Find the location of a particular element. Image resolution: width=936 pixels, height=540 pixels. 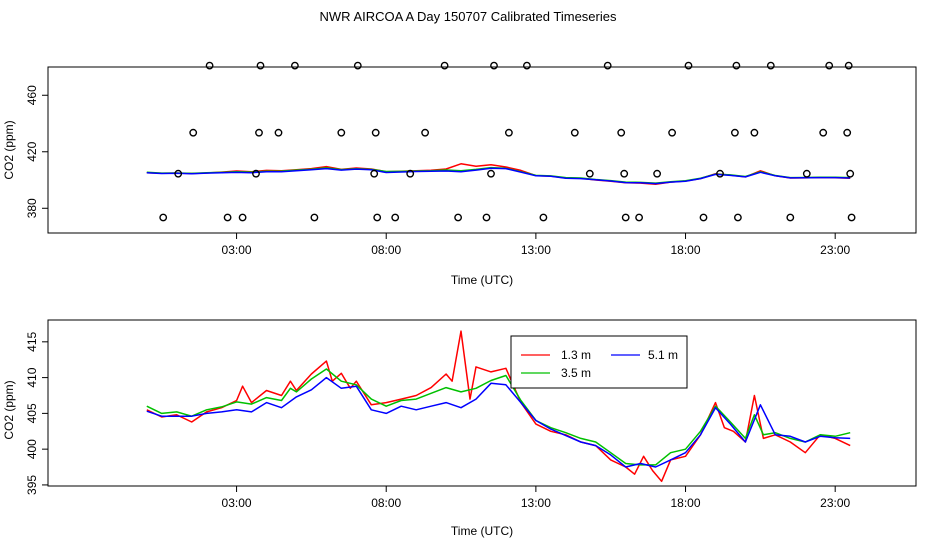

bottom-x-axis: 03:00 08:00 13:00 18:00 23:00 is located at coordinates (536, 498).